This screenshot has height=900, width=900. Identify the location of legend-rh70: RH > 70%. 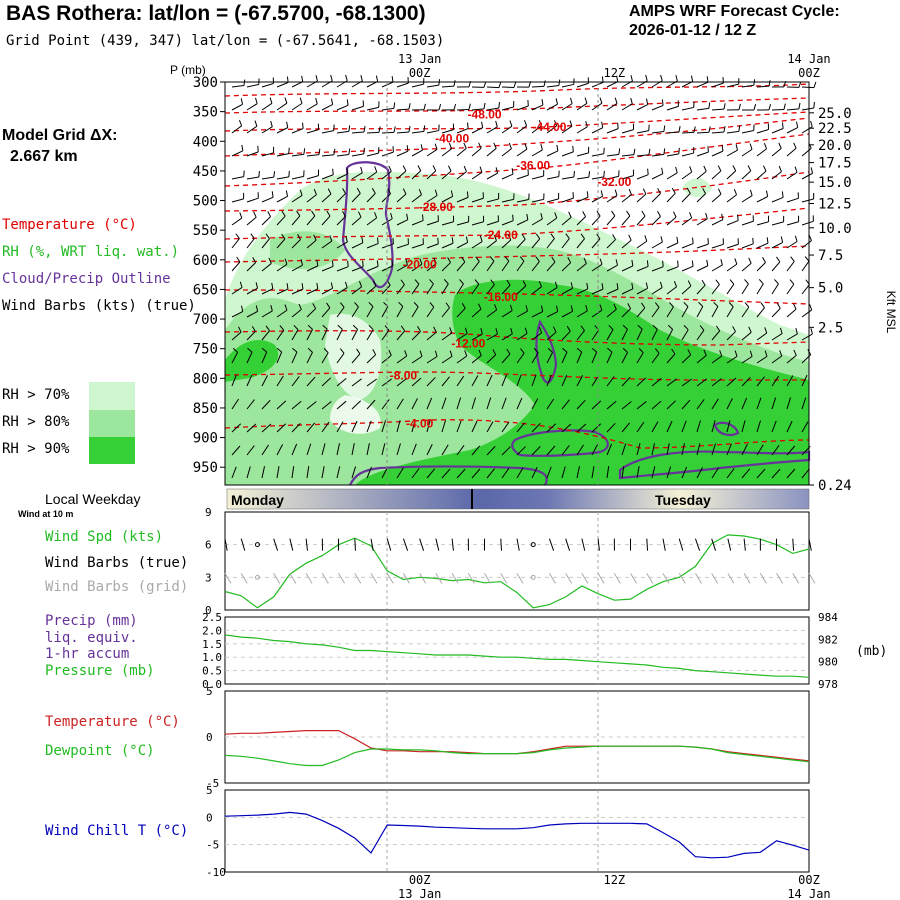
(36, 395).